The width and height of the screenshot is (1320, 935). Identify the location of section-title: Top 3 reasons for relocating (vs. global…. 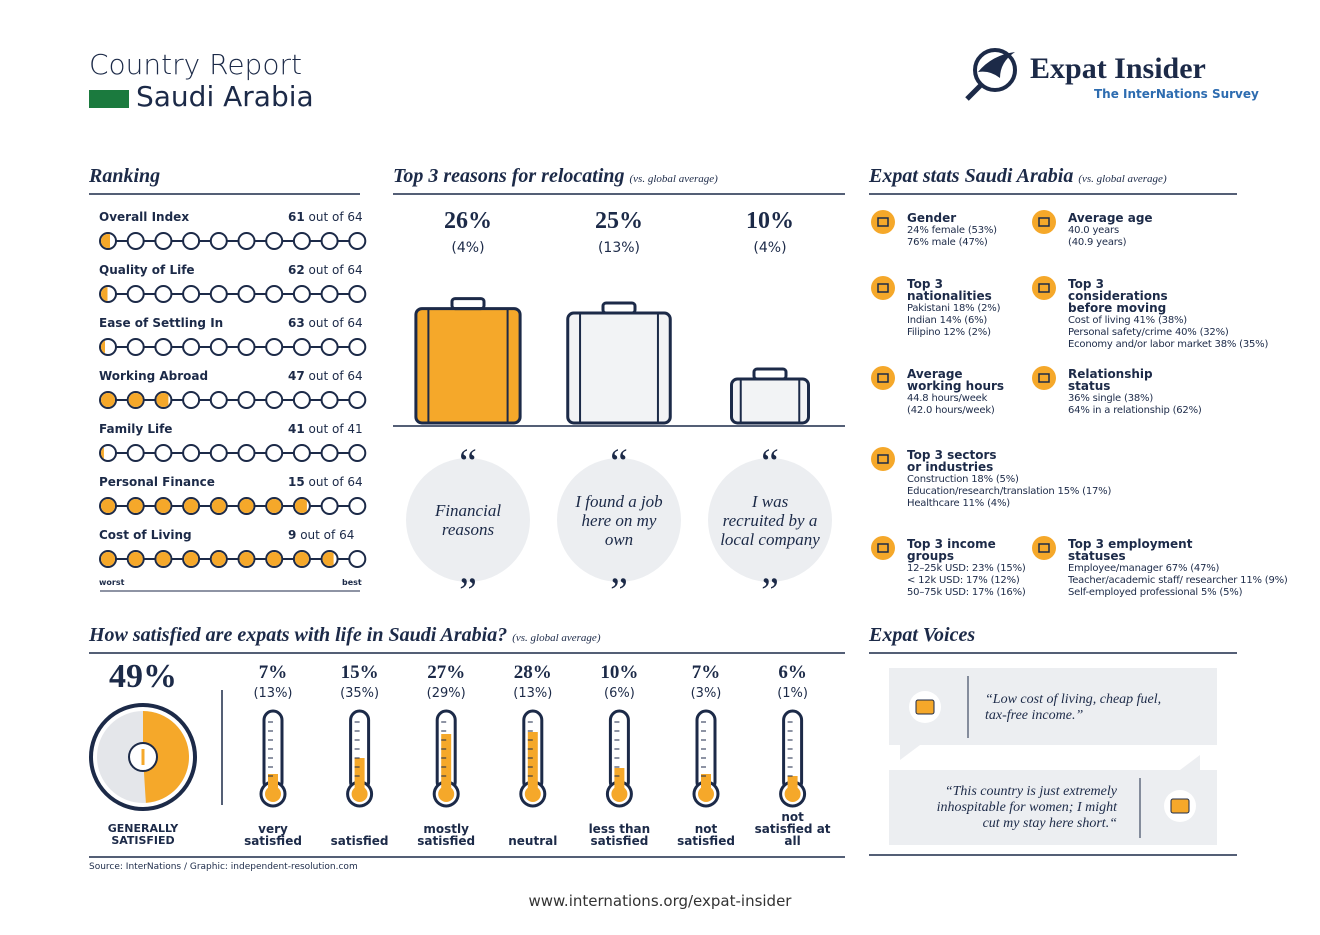
(555, 176).